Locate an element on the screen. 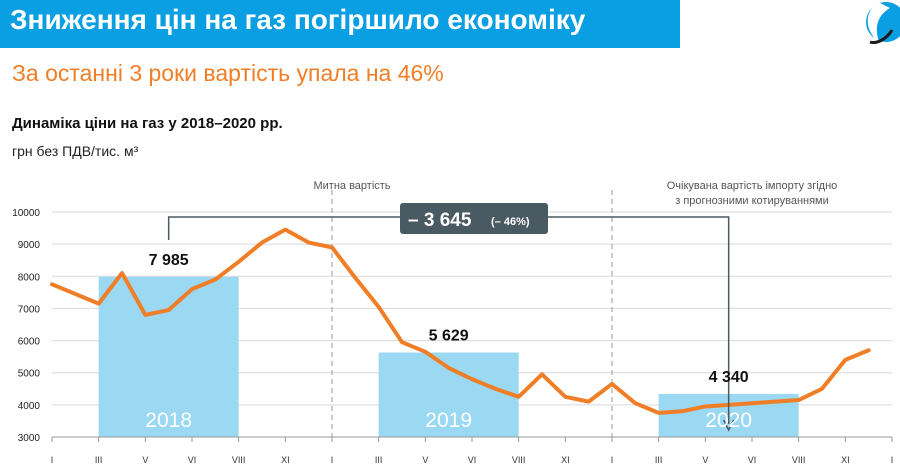 The height and width of the screenshot is (472, 900). y-tick-label: 5000 is located at coordinates (29, 374).